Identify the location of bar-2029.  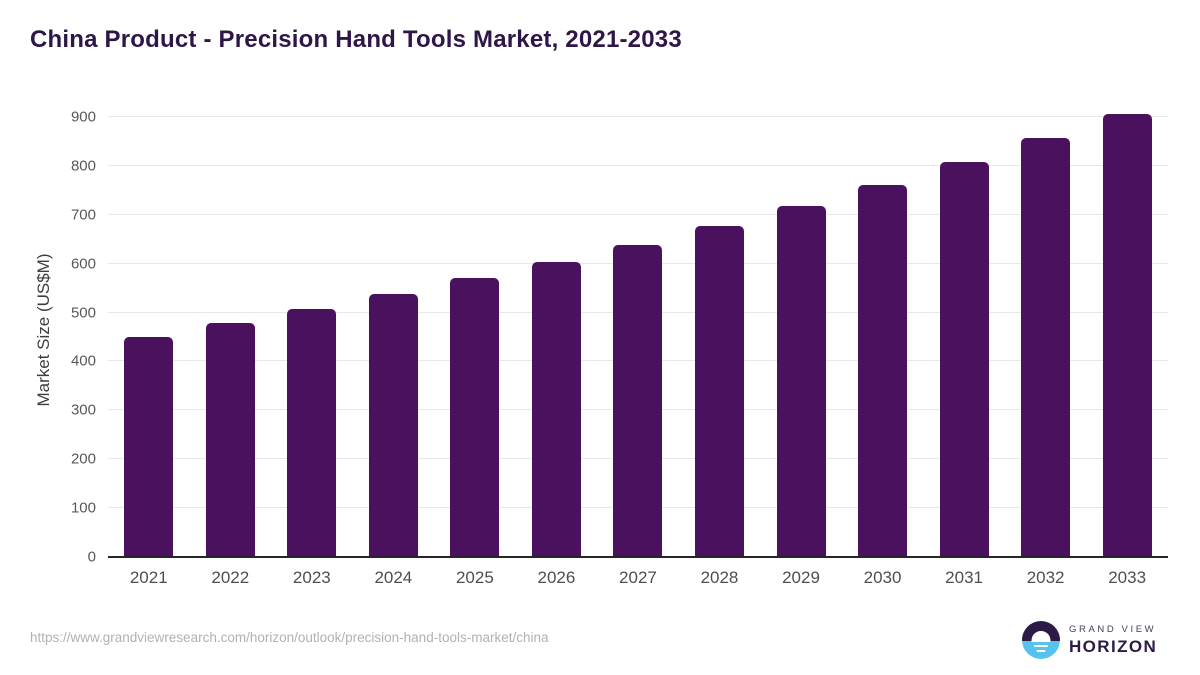
(801, 381).